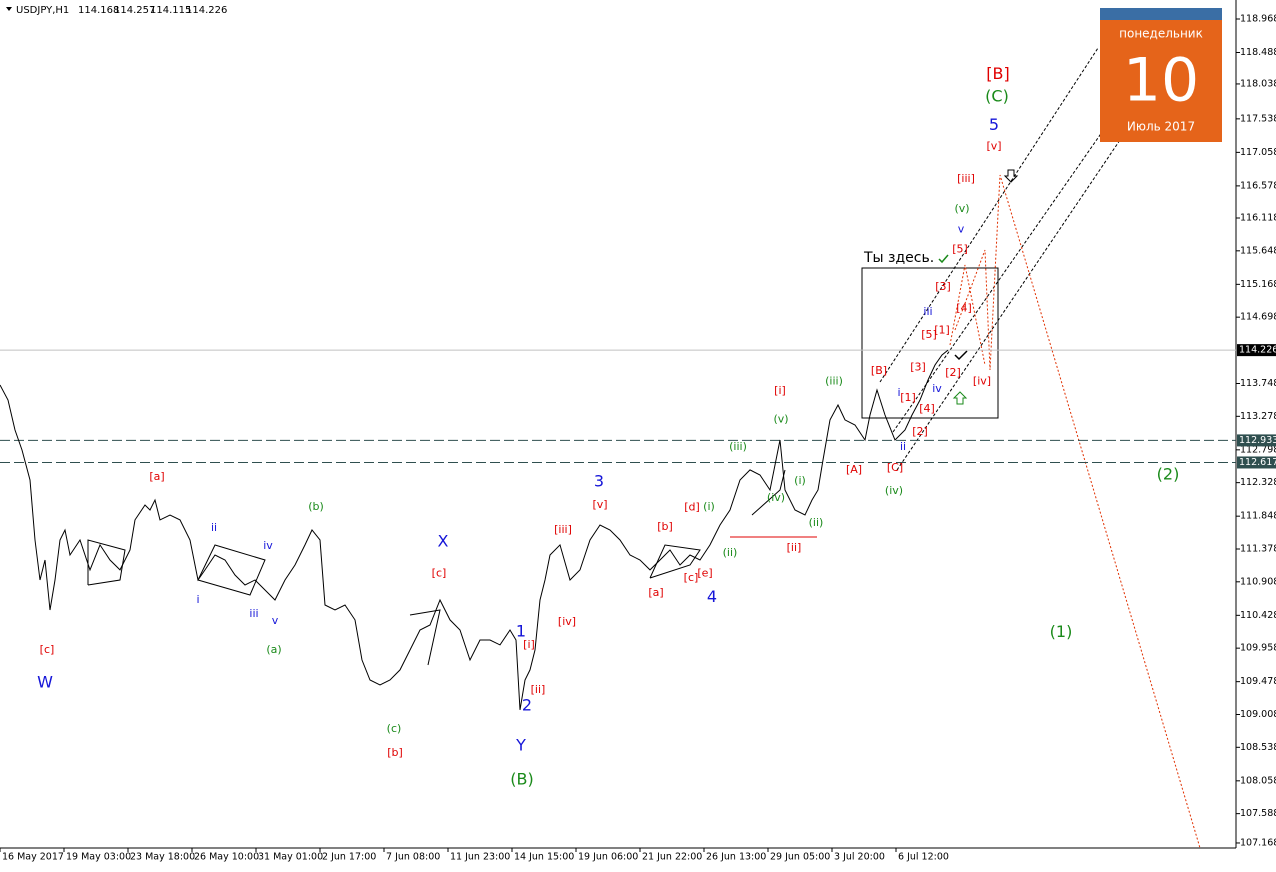 The width and height of the screenshot is (1276, 872). I want to click on month: Июль 2017, so click(1161, 127).